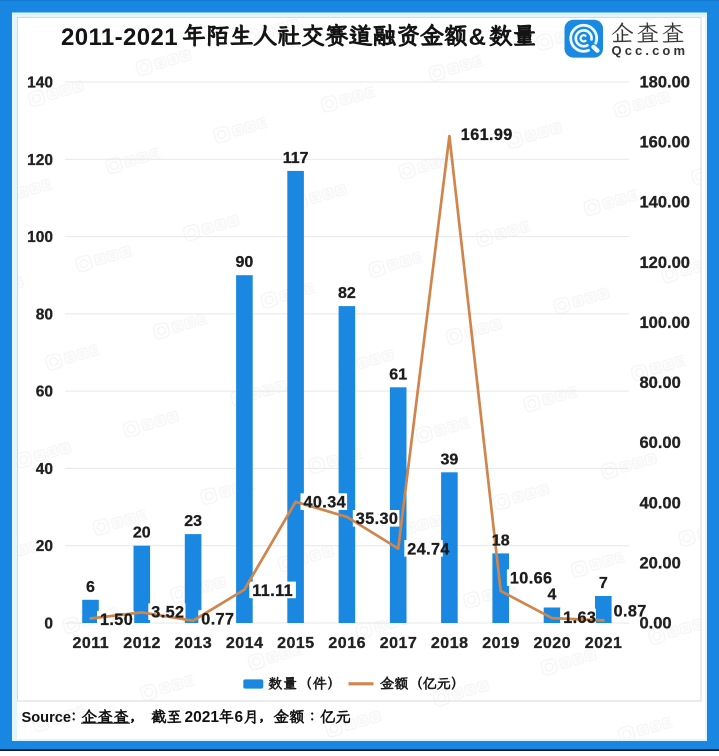 This screenshot has width=719, height=756. Describe the element at coordinates (296, 158) in the screenshot. I see `svg-text: 117` at that location.